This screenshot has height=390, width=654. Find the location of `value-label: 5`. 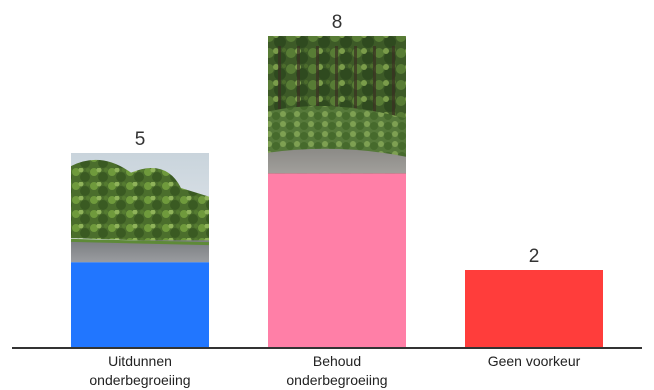

value-label: 5 is located at coordinates (140, 139).